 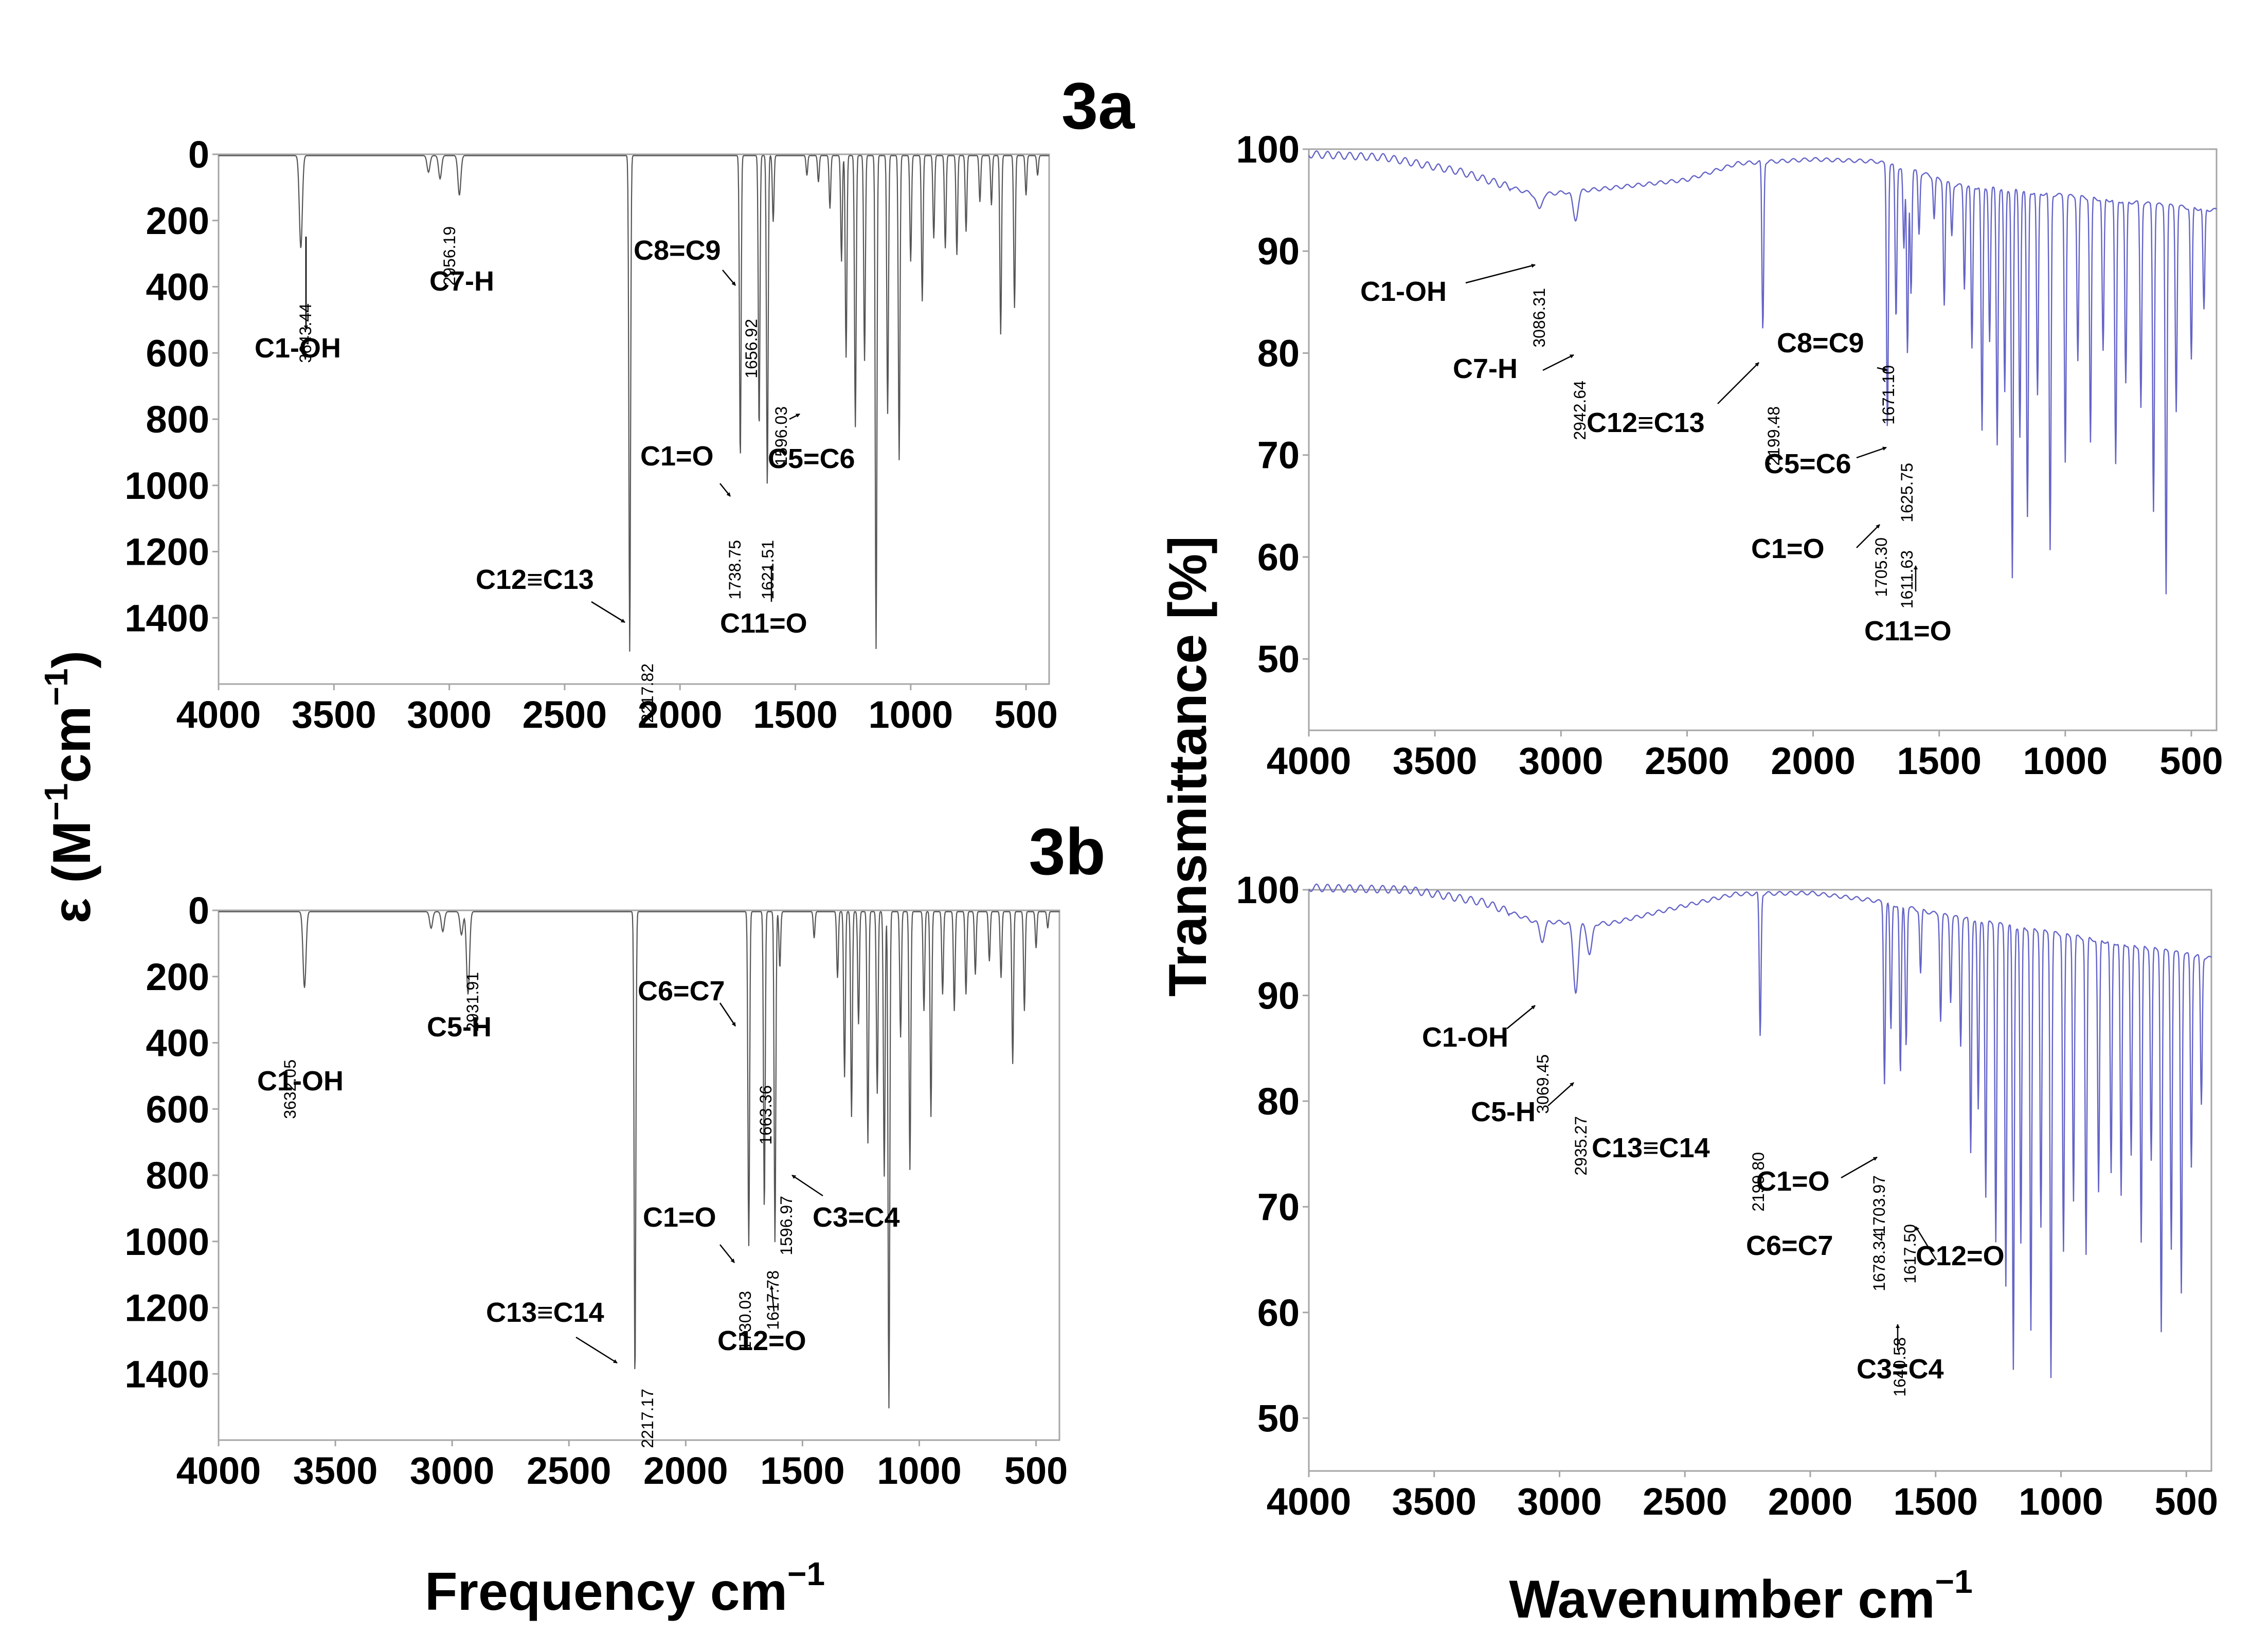 I want to click on peak-wavenumber: 2199.48, so click(x=1774, y=436).